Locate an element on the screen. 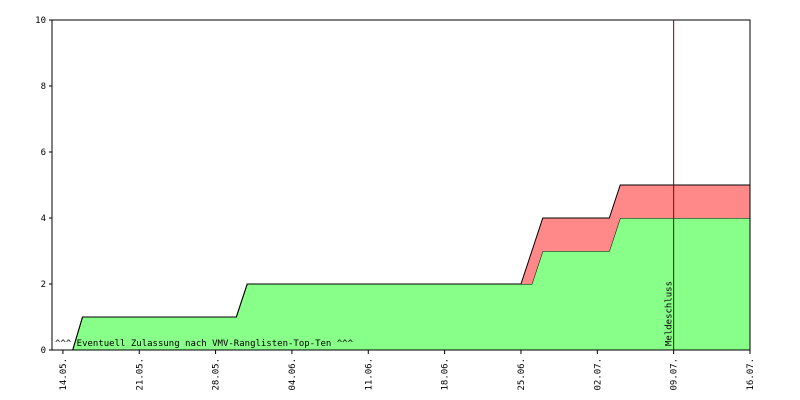 This screenshot has height=400, width=800. y-tick-label: 0 is located at coordinates (43, 351).